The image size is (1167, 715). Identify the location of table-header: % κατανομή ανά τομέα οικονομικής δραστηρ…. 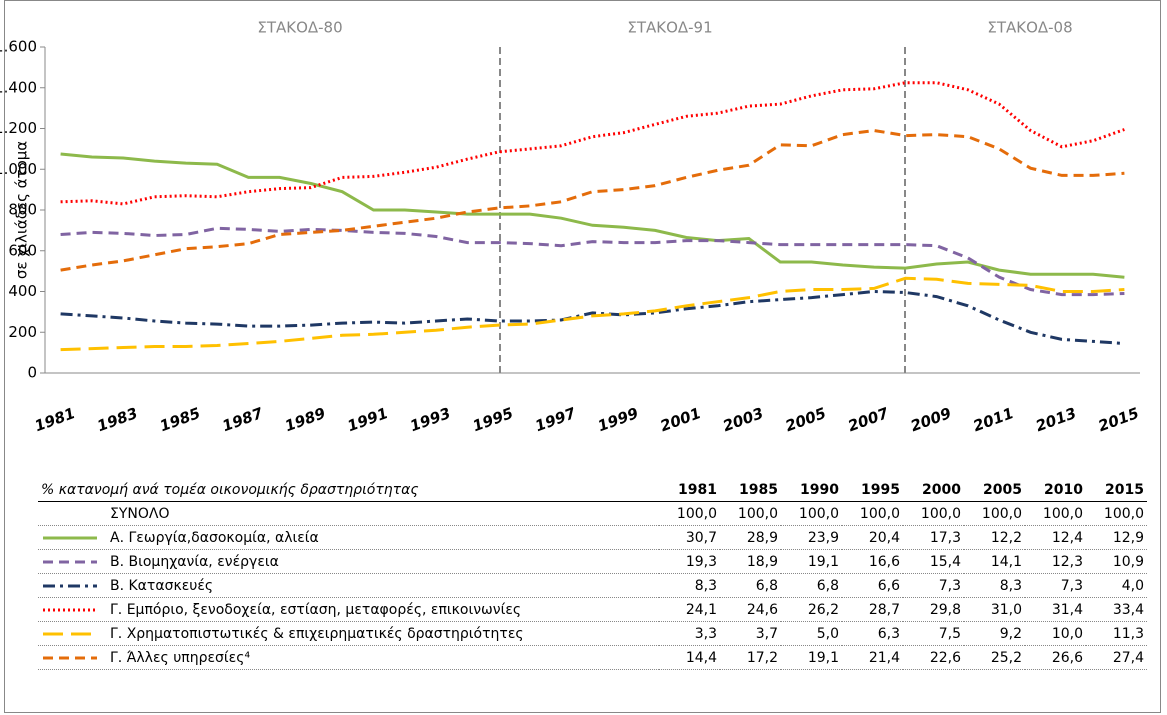
(592, 490).